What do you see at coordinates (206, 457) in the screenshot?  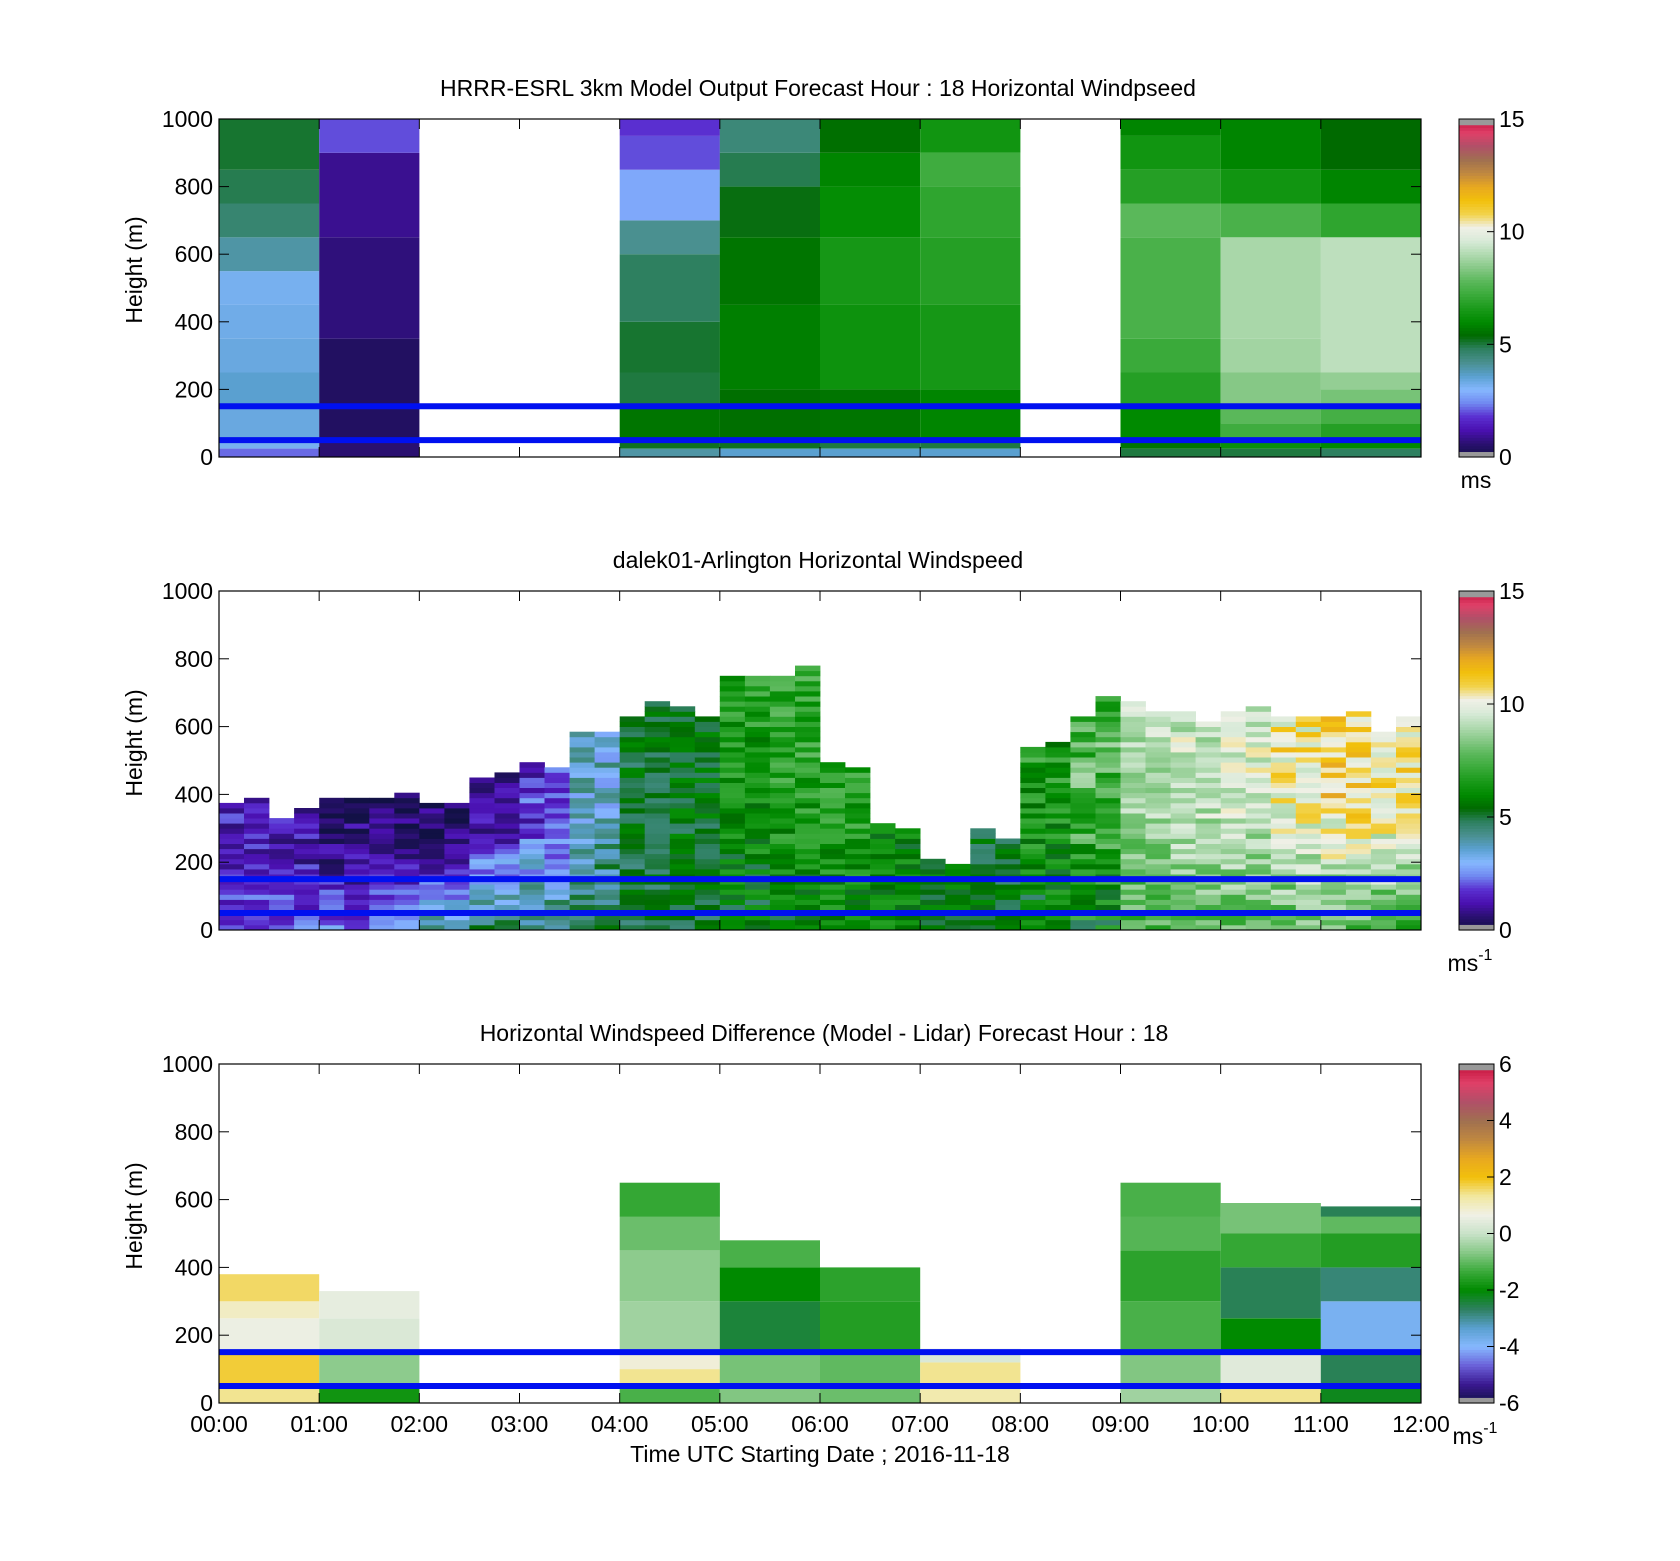 I see `y-tick-label: 0` at bounding box center [206, 457].